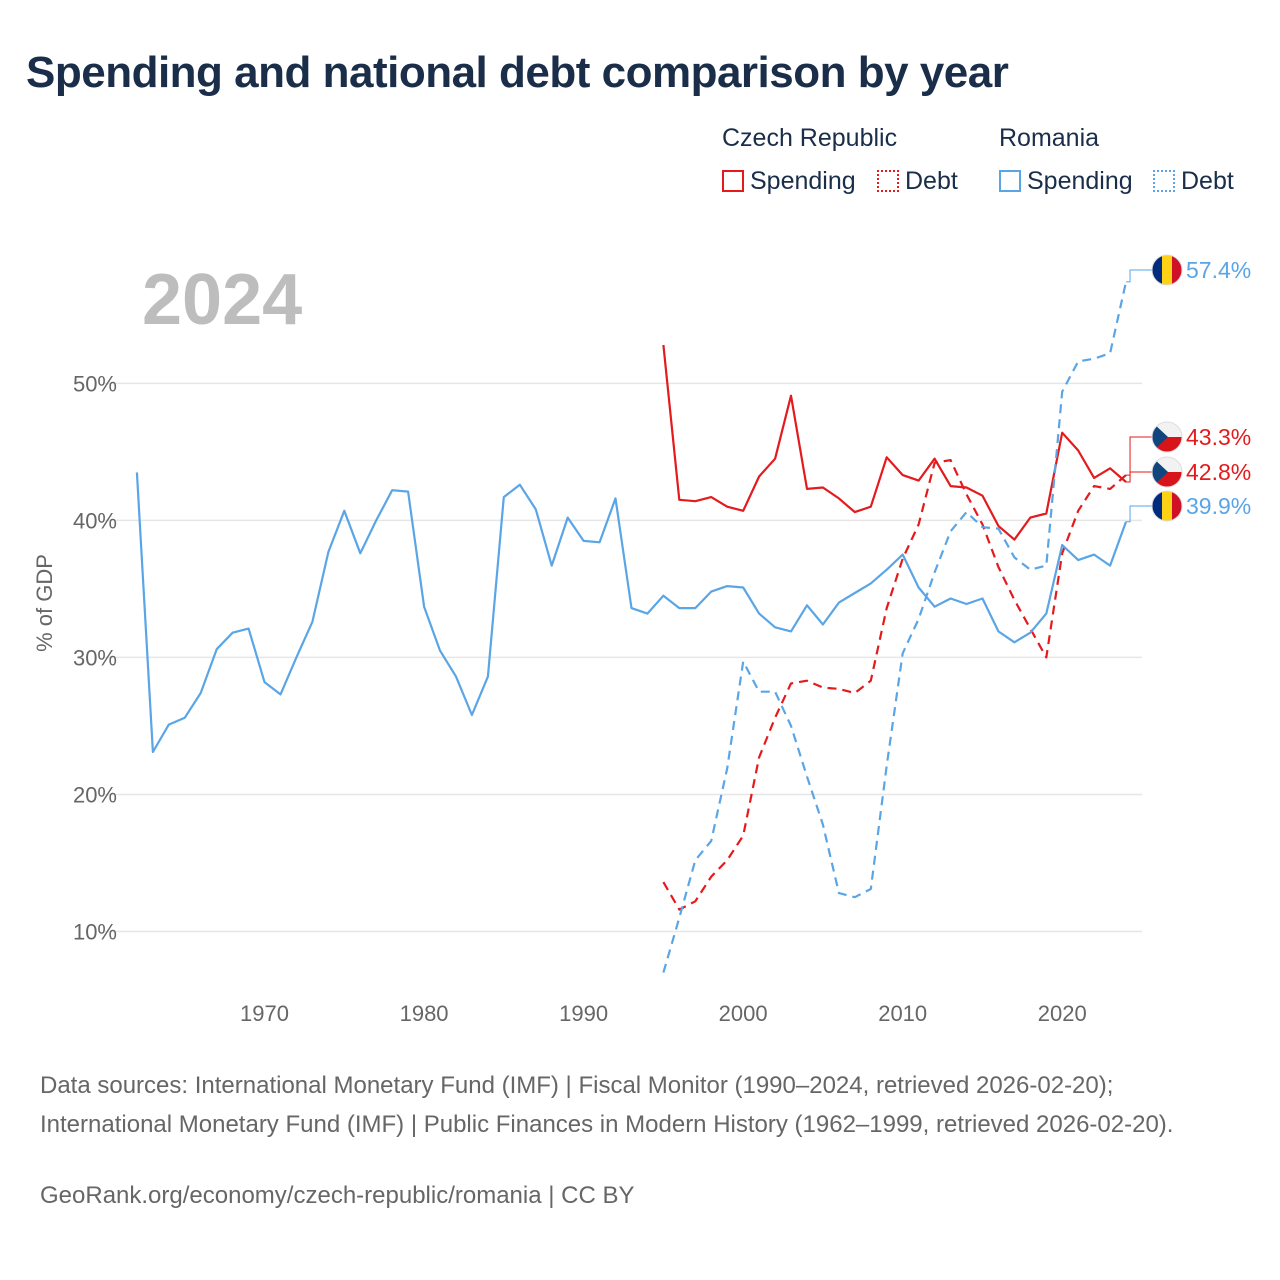  I want to click on legend-group-romania: Romania, so click(1049, 138).